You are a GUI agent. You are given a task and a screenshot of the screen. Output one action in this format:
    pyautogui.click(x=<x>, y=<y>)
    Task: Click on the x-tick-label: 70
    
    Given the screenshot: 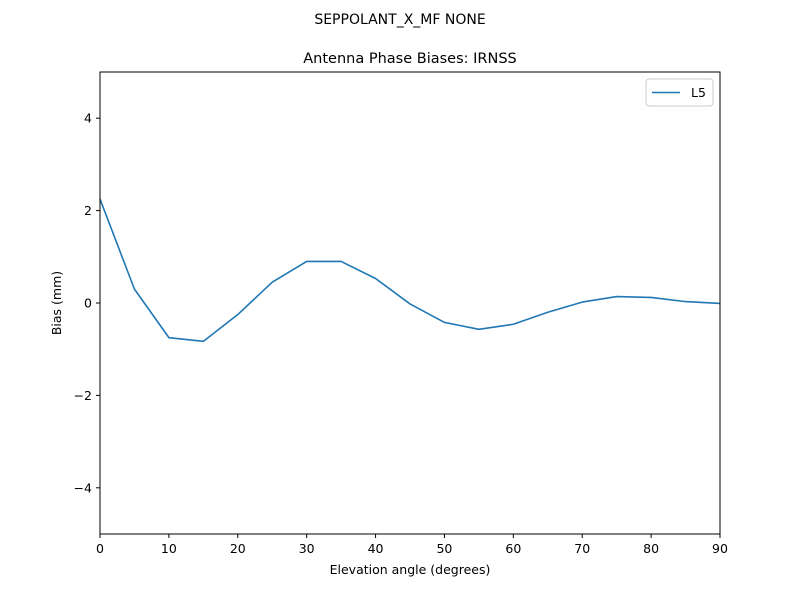 What is the action you would take?
    pyautogui.click(x=582, y=548)
    